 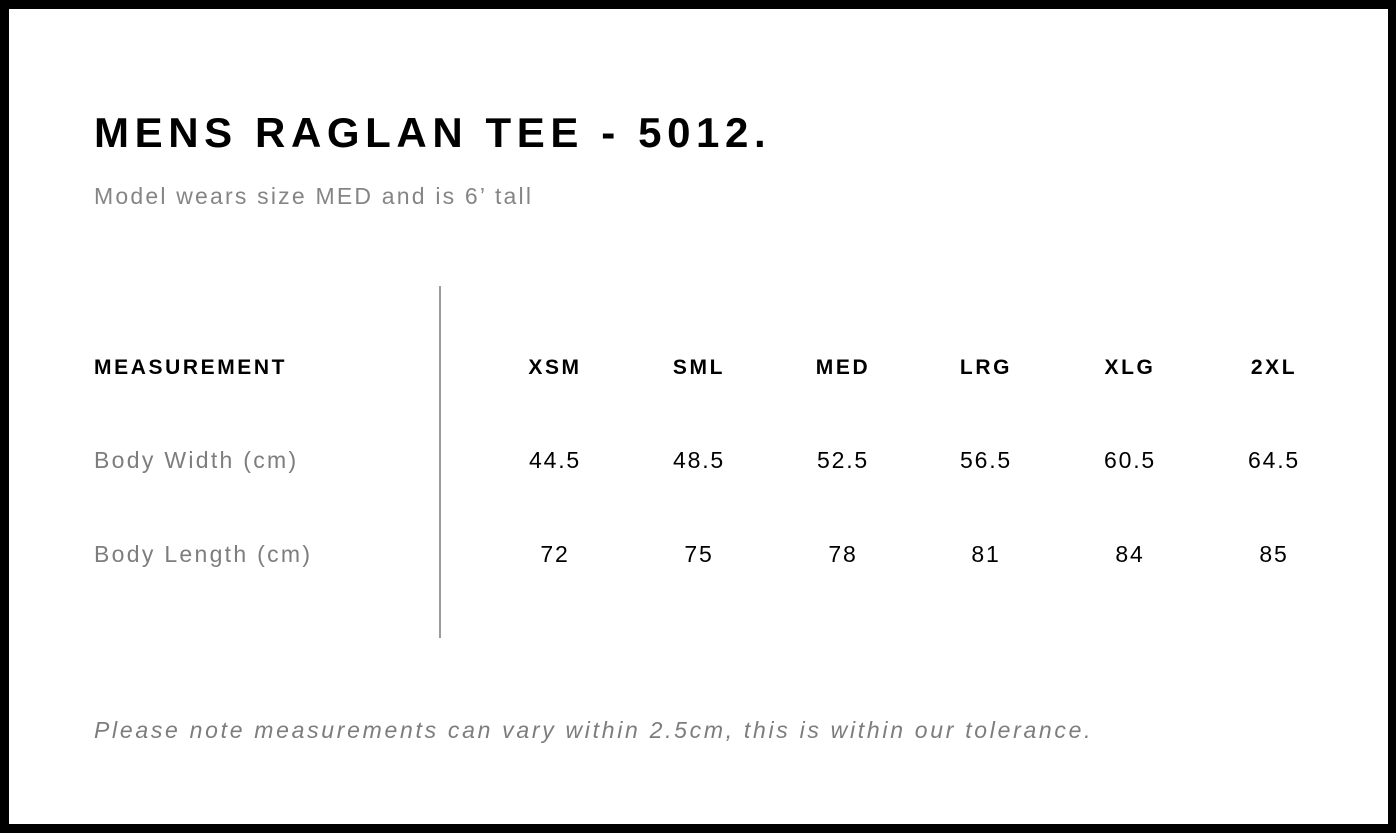 I want to click on table-cell: 64.5, so click(x=1274, y=460).